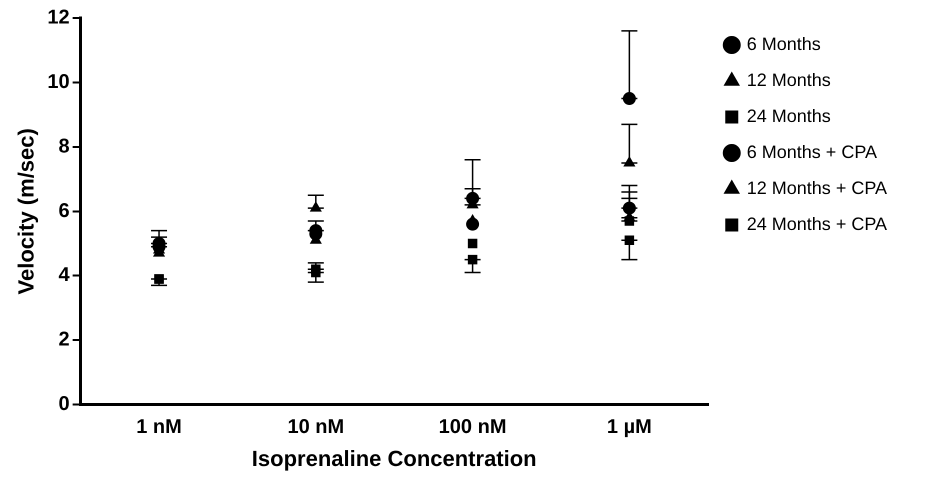 Image resolution: width=937 pixels, height=477 pixels. I want to click on legend-label: 24 Months + CPA, so click(817, 224).